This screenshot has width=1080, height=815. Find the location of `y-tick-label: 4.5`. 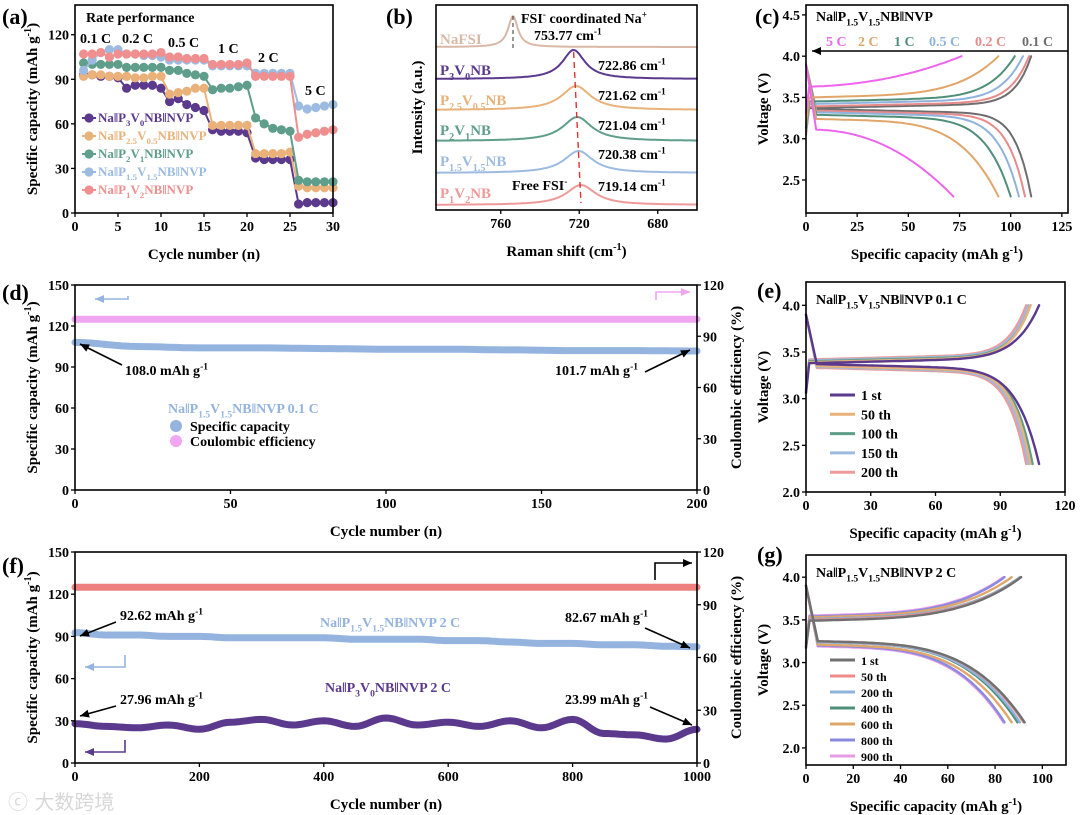

y-tick-label: 4.5 is located at coordinates (792, 16).